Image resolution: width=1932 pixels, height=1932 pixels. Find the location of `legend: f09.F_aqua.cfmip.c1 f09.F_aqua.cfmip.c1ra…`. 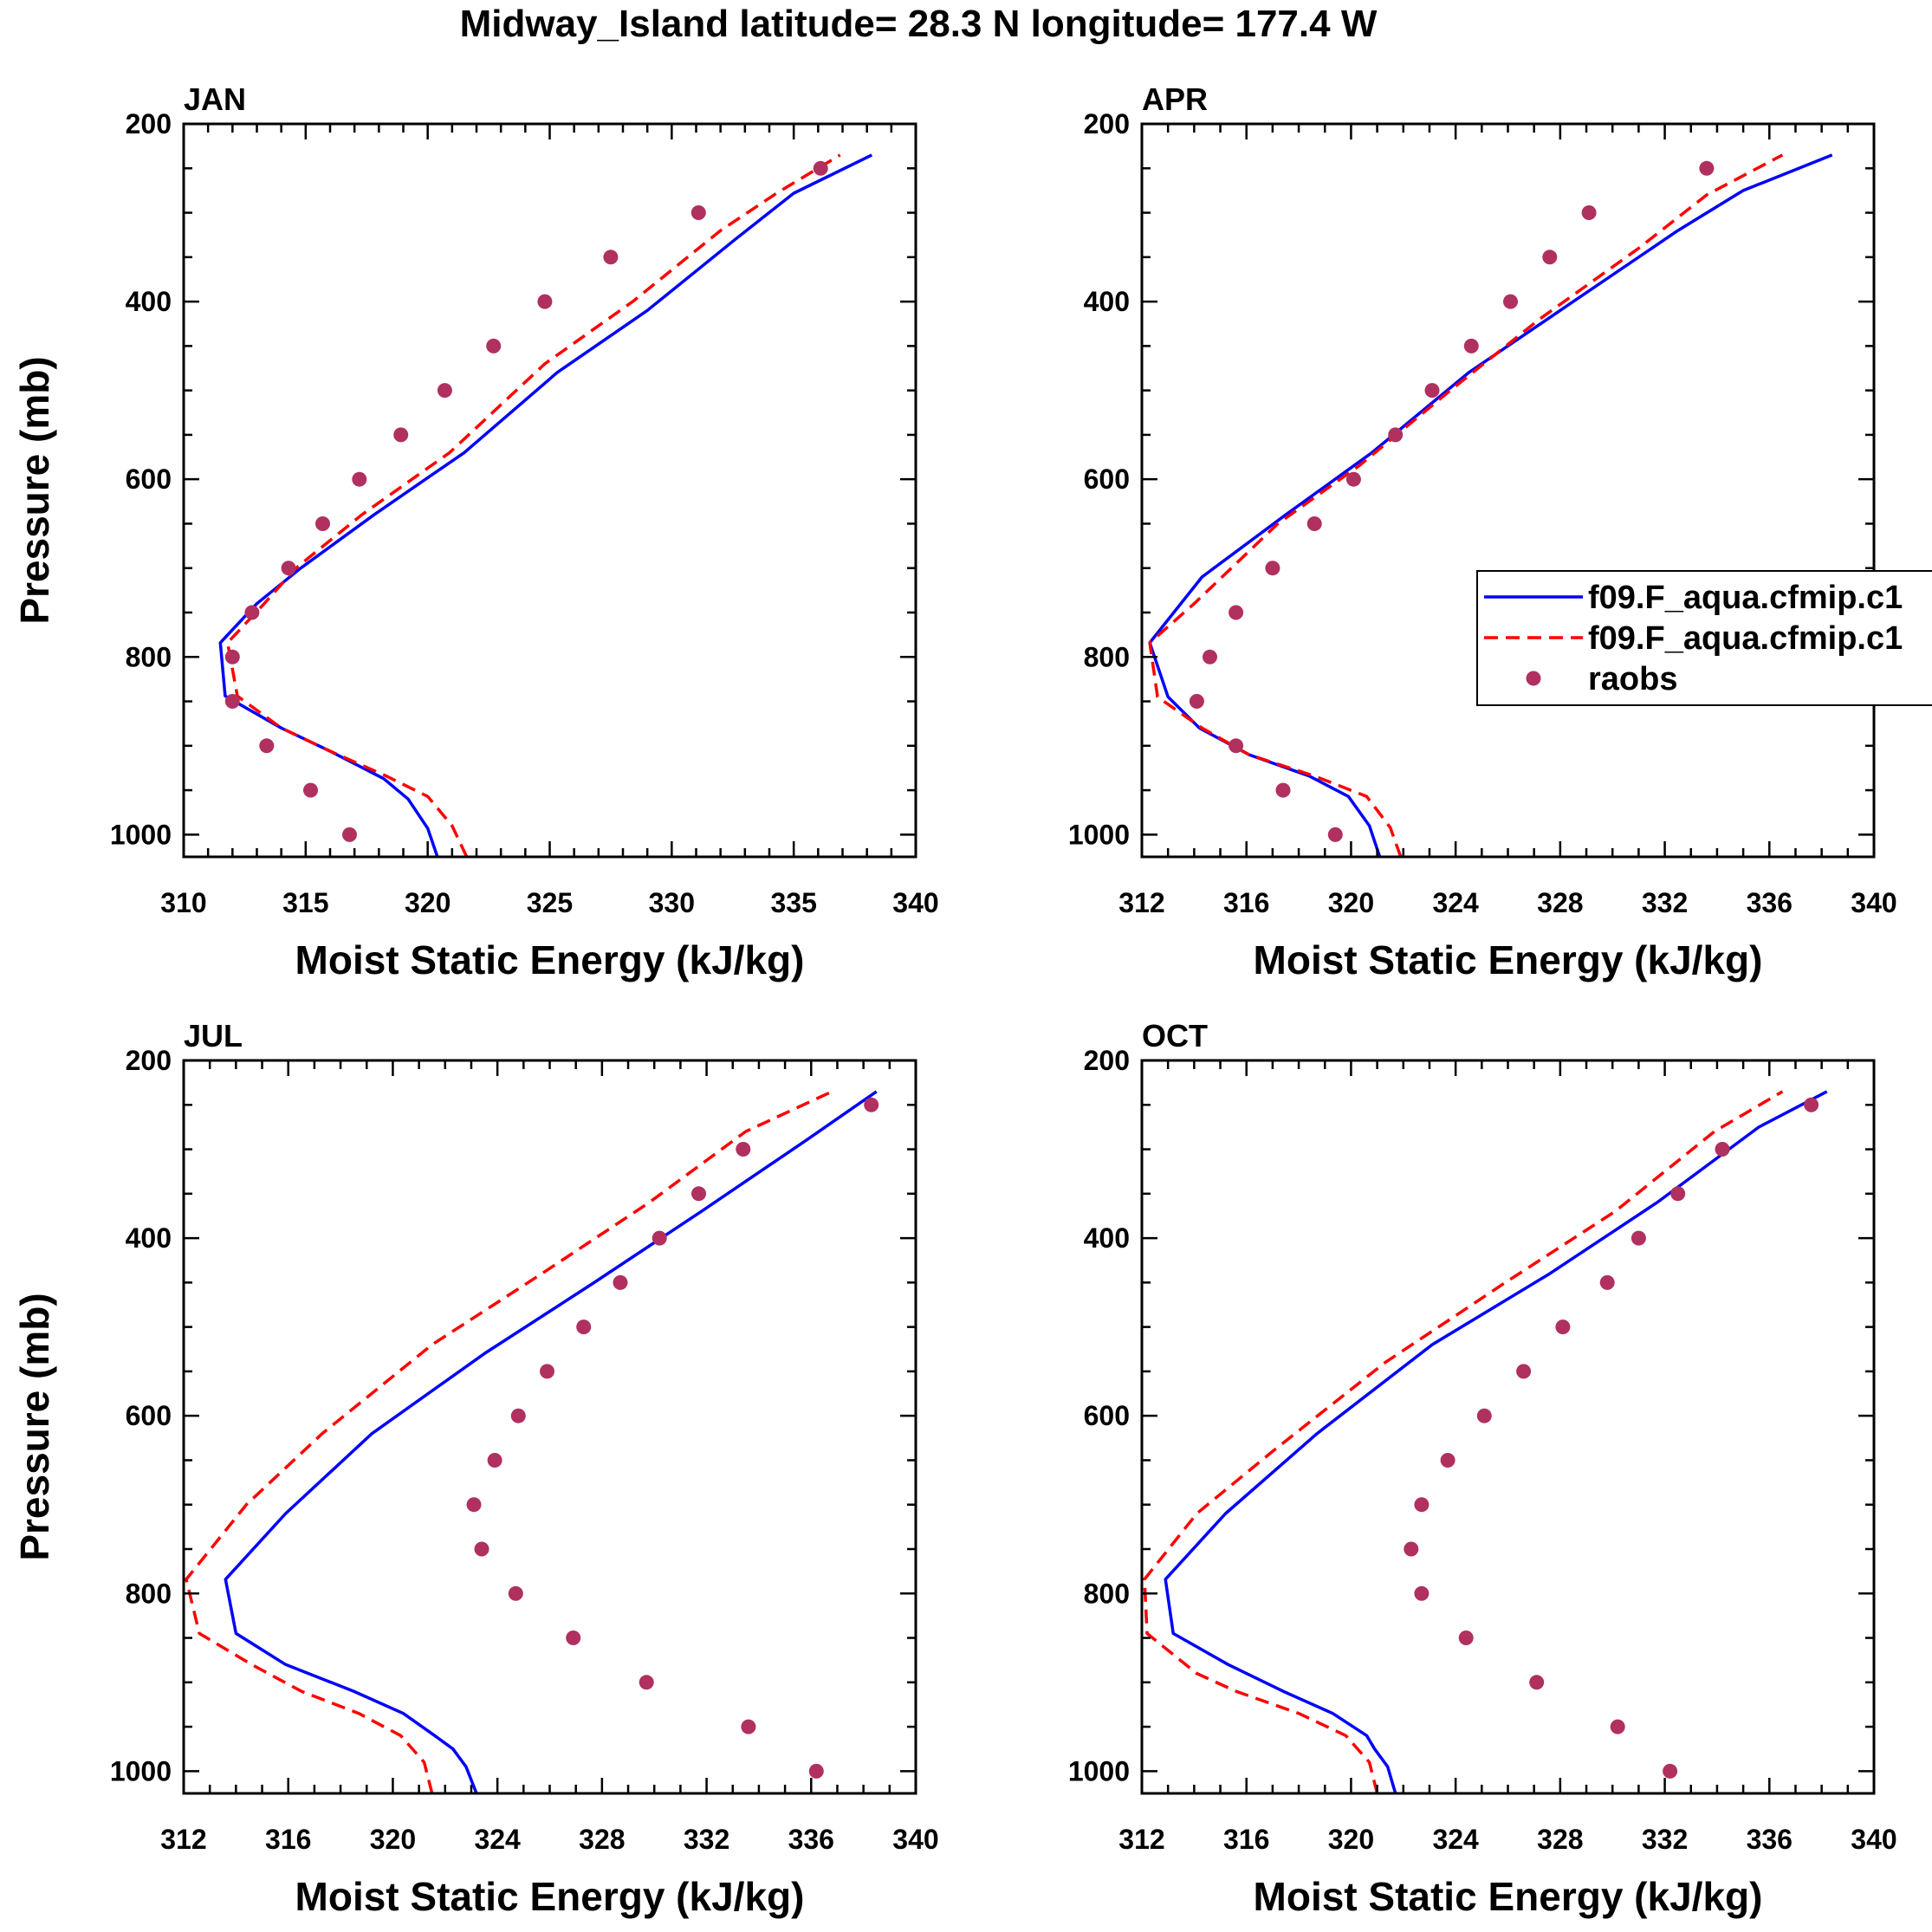

legend: f09.F_aqua.cfmip.c1 f09.F_aqua.cfmip.c1ra… is located at coordinates (1704, 638).